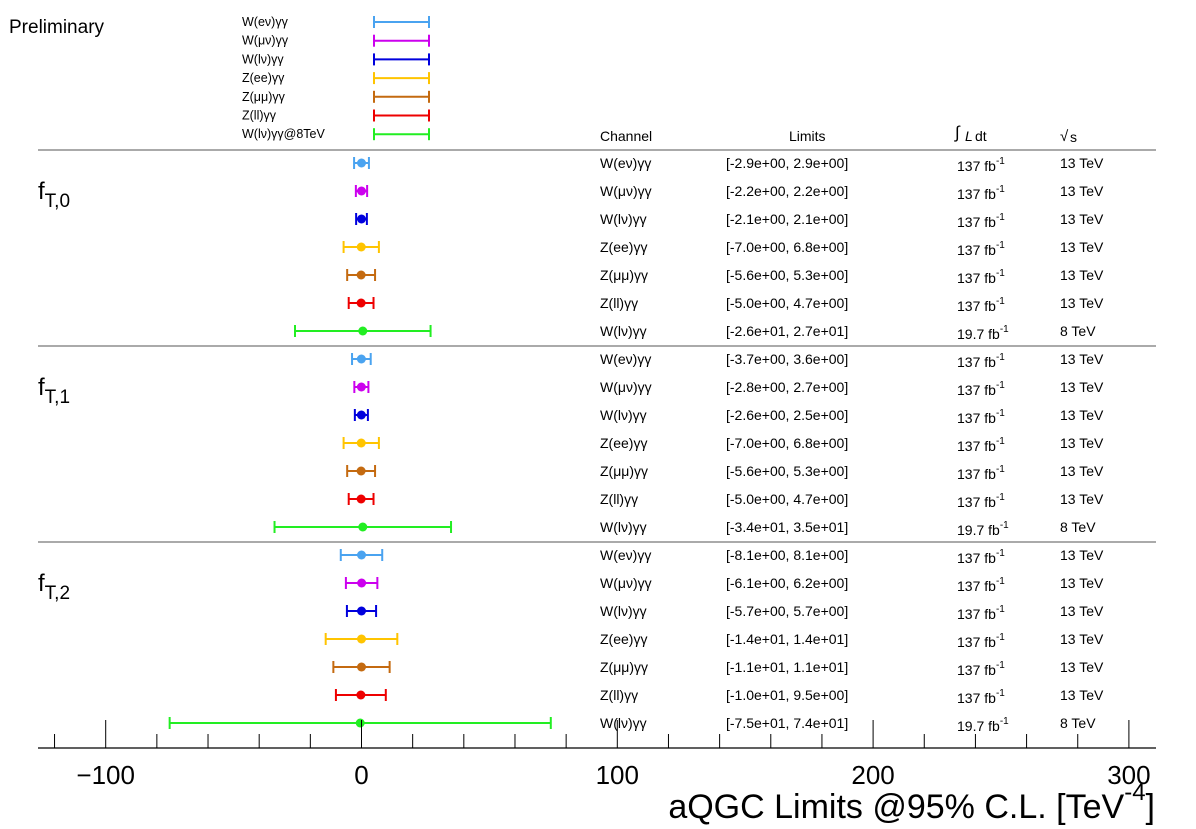 Image resolution: width=1196 pixels, height=829 pixels. What do you see at coordinates (597, 755) in the screenshot?
I see `x-axis: −100 0 100 200 300` at bounding box center [597, 755].